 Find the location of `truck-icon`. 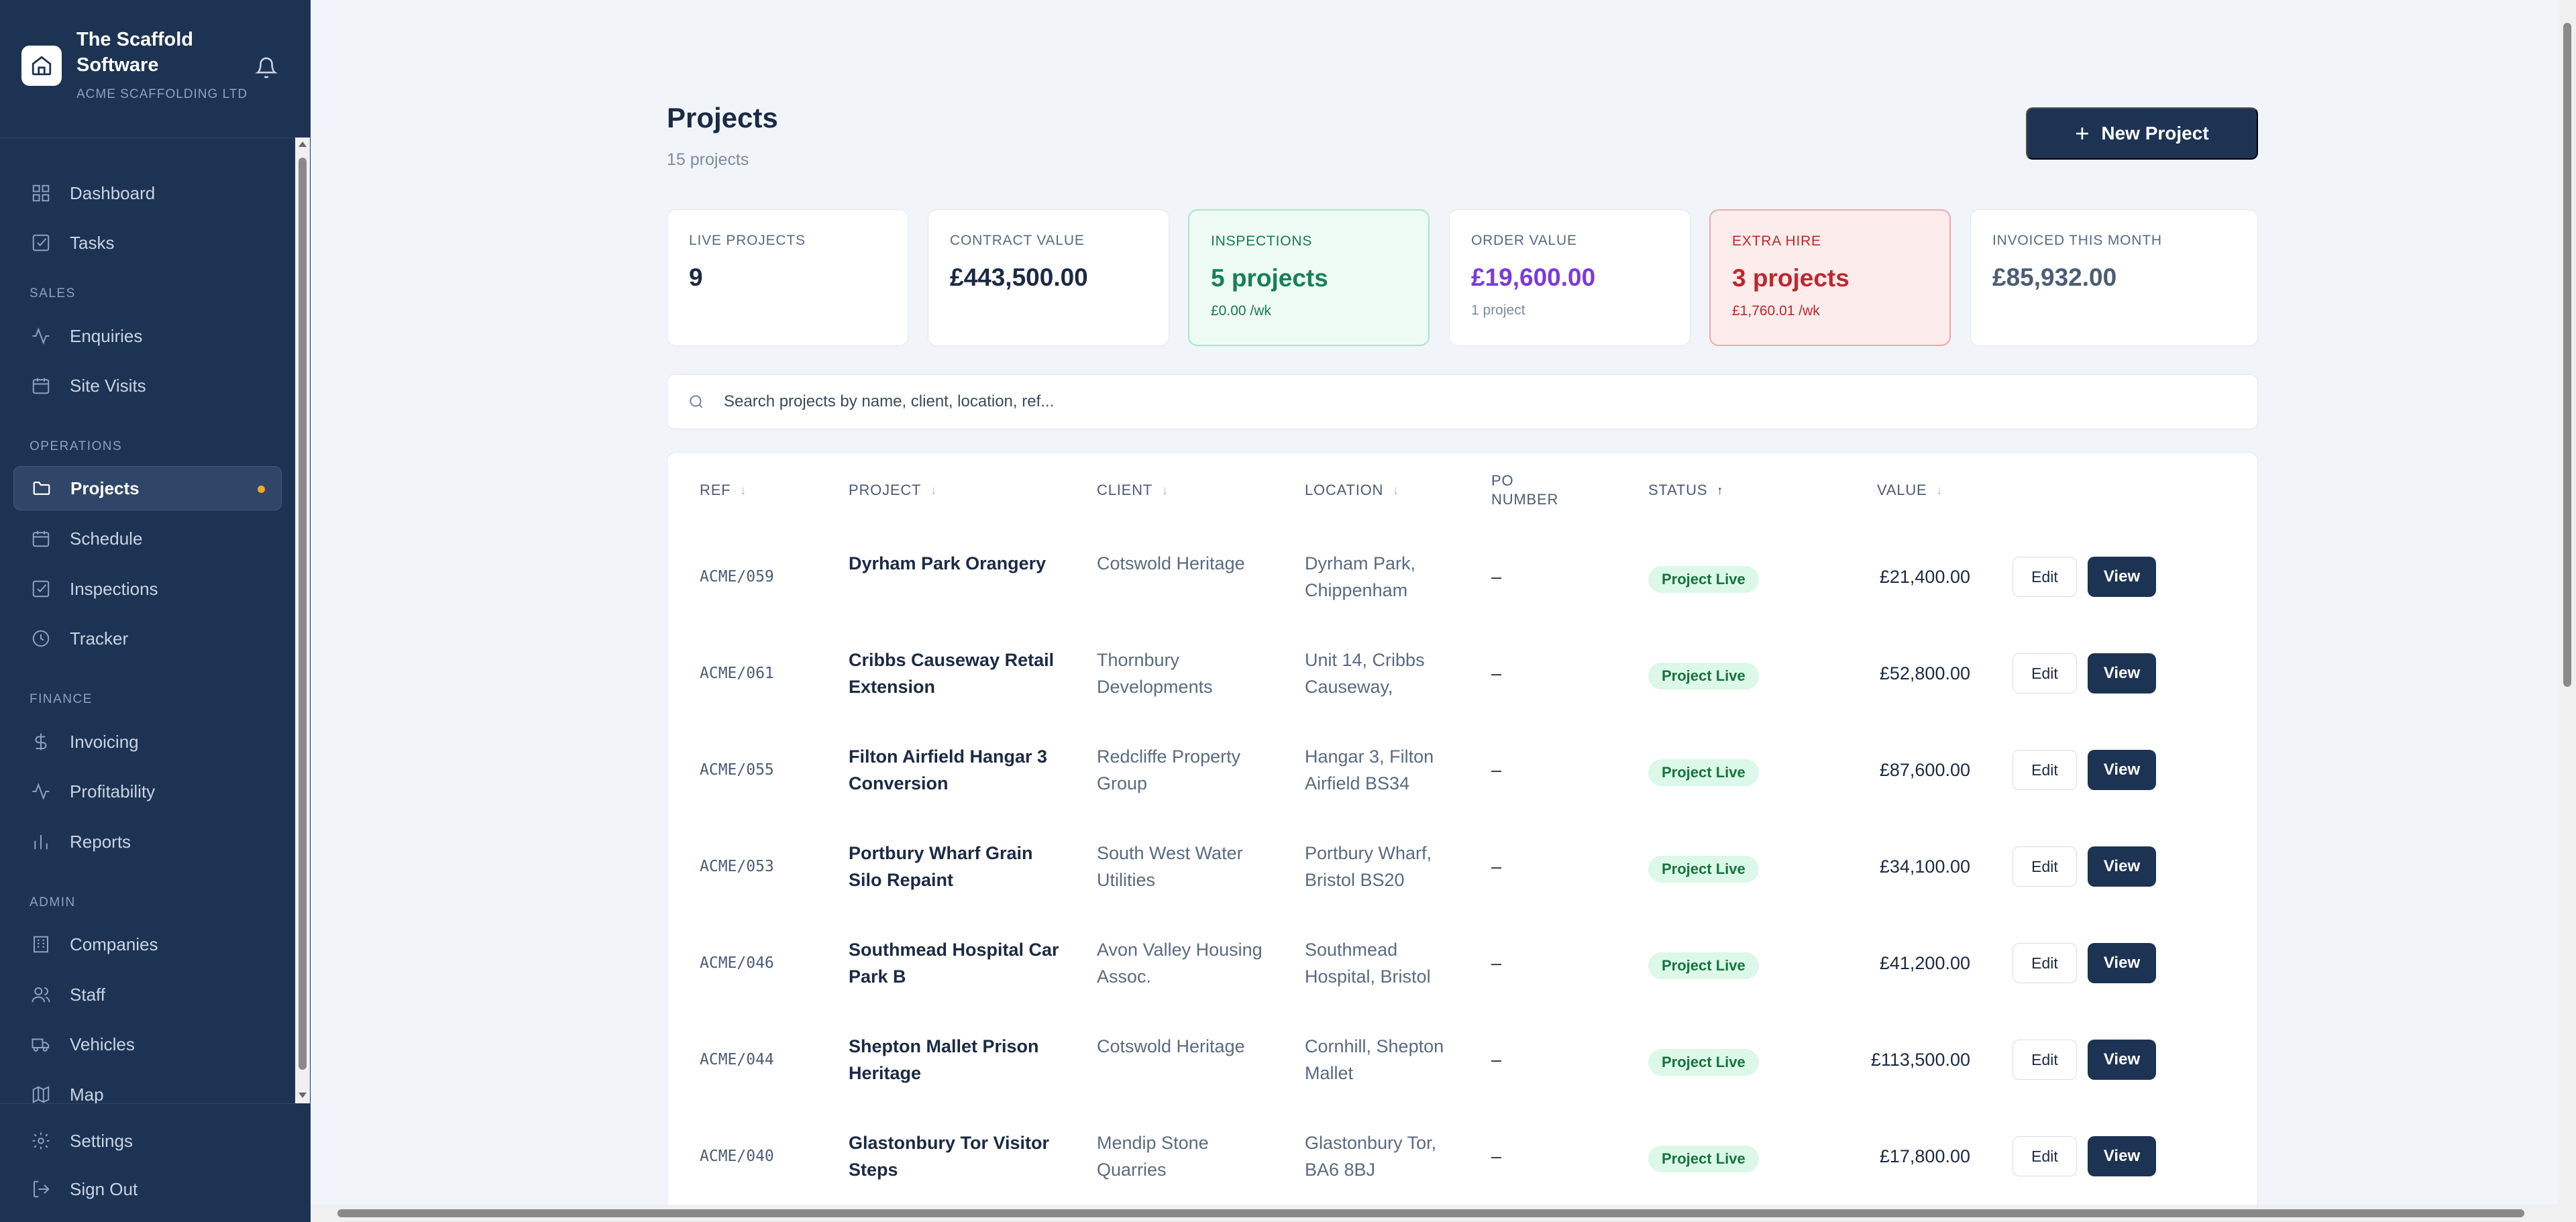

truck-icon is located at coordinates (41, 1045).